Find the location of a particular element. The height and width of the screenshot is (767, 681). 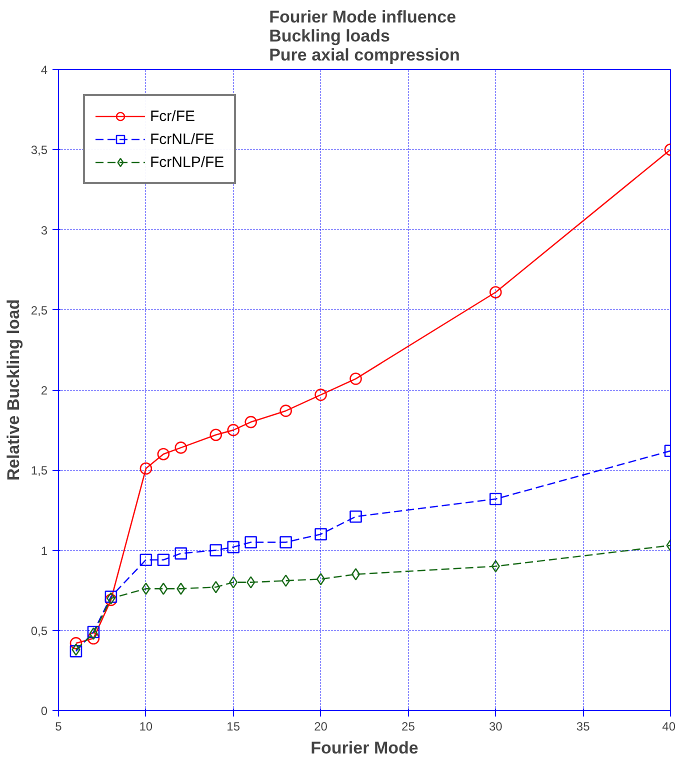

x-tick-label: 40 is located at coordinates (669, 727).